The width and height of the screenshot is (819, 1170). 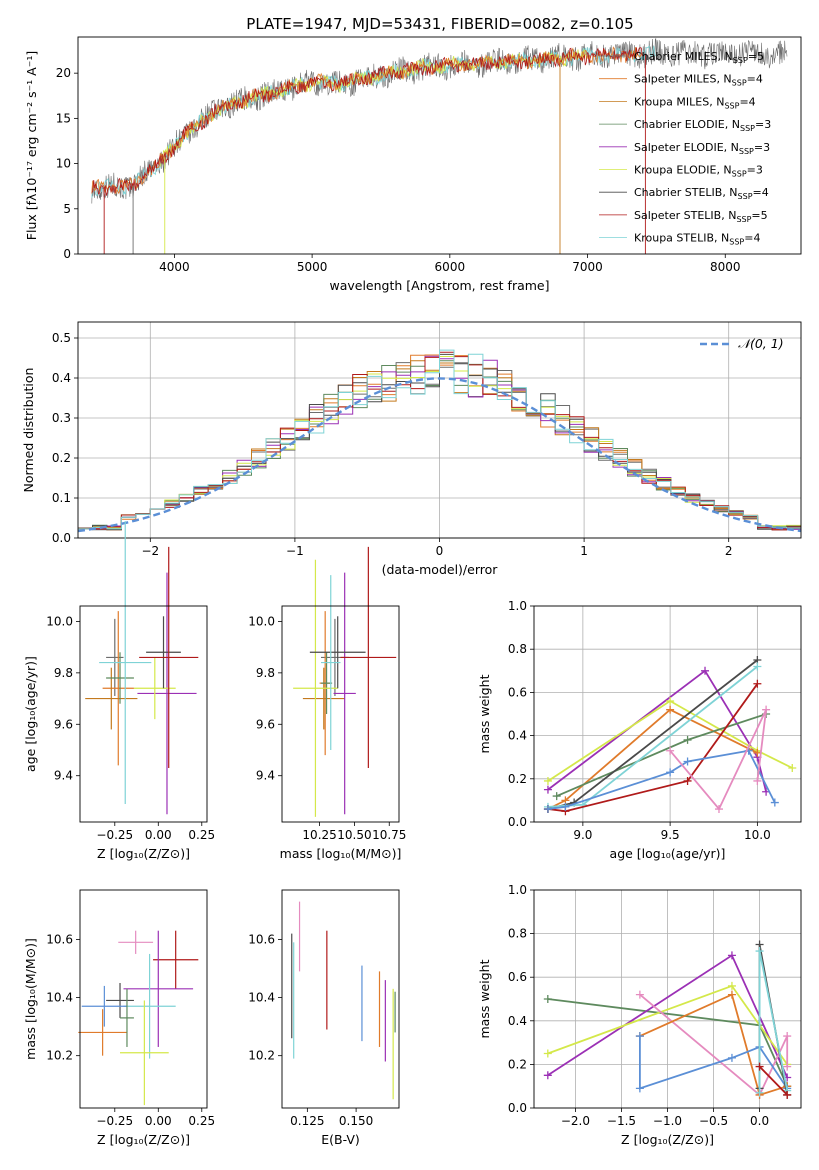 What do you see at coordinates (307, 1121) in the screenshot?
I see `x-tick-label: 0.125` at bounding box center [307, 1121].